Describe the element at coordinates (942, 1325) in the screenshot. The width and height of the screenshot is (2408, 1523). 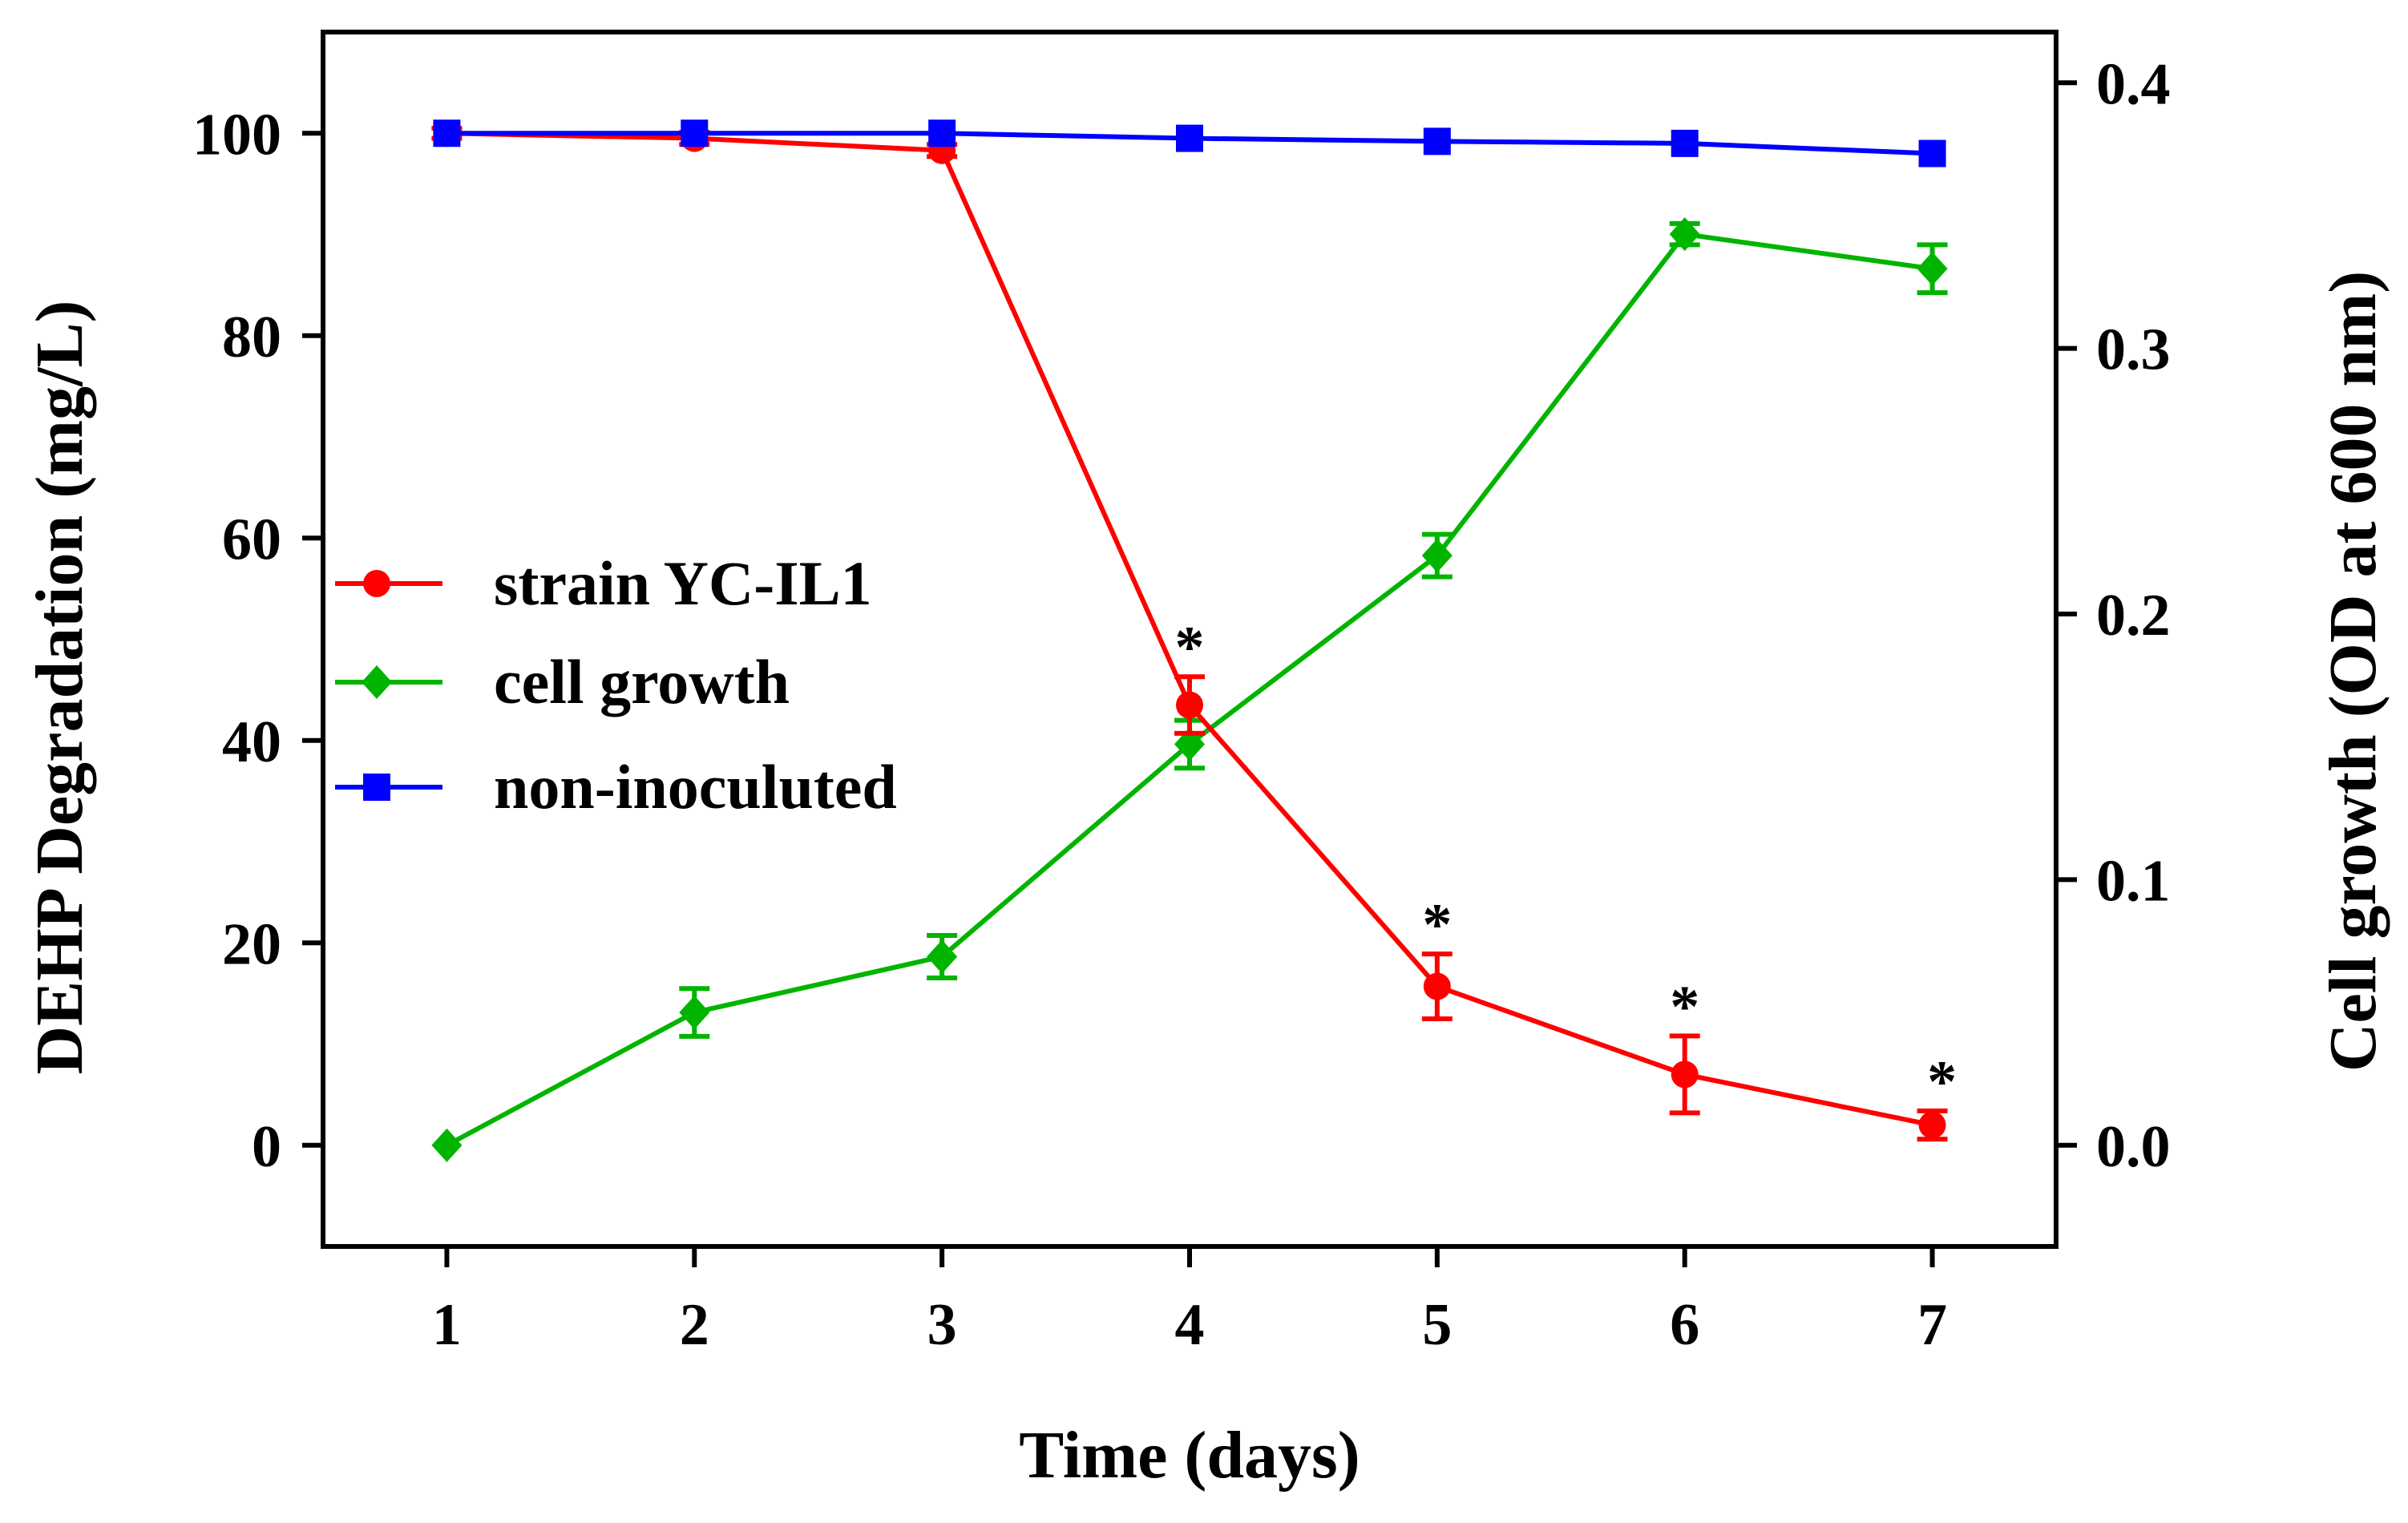
I see `x-tick-label: 3` at that location.